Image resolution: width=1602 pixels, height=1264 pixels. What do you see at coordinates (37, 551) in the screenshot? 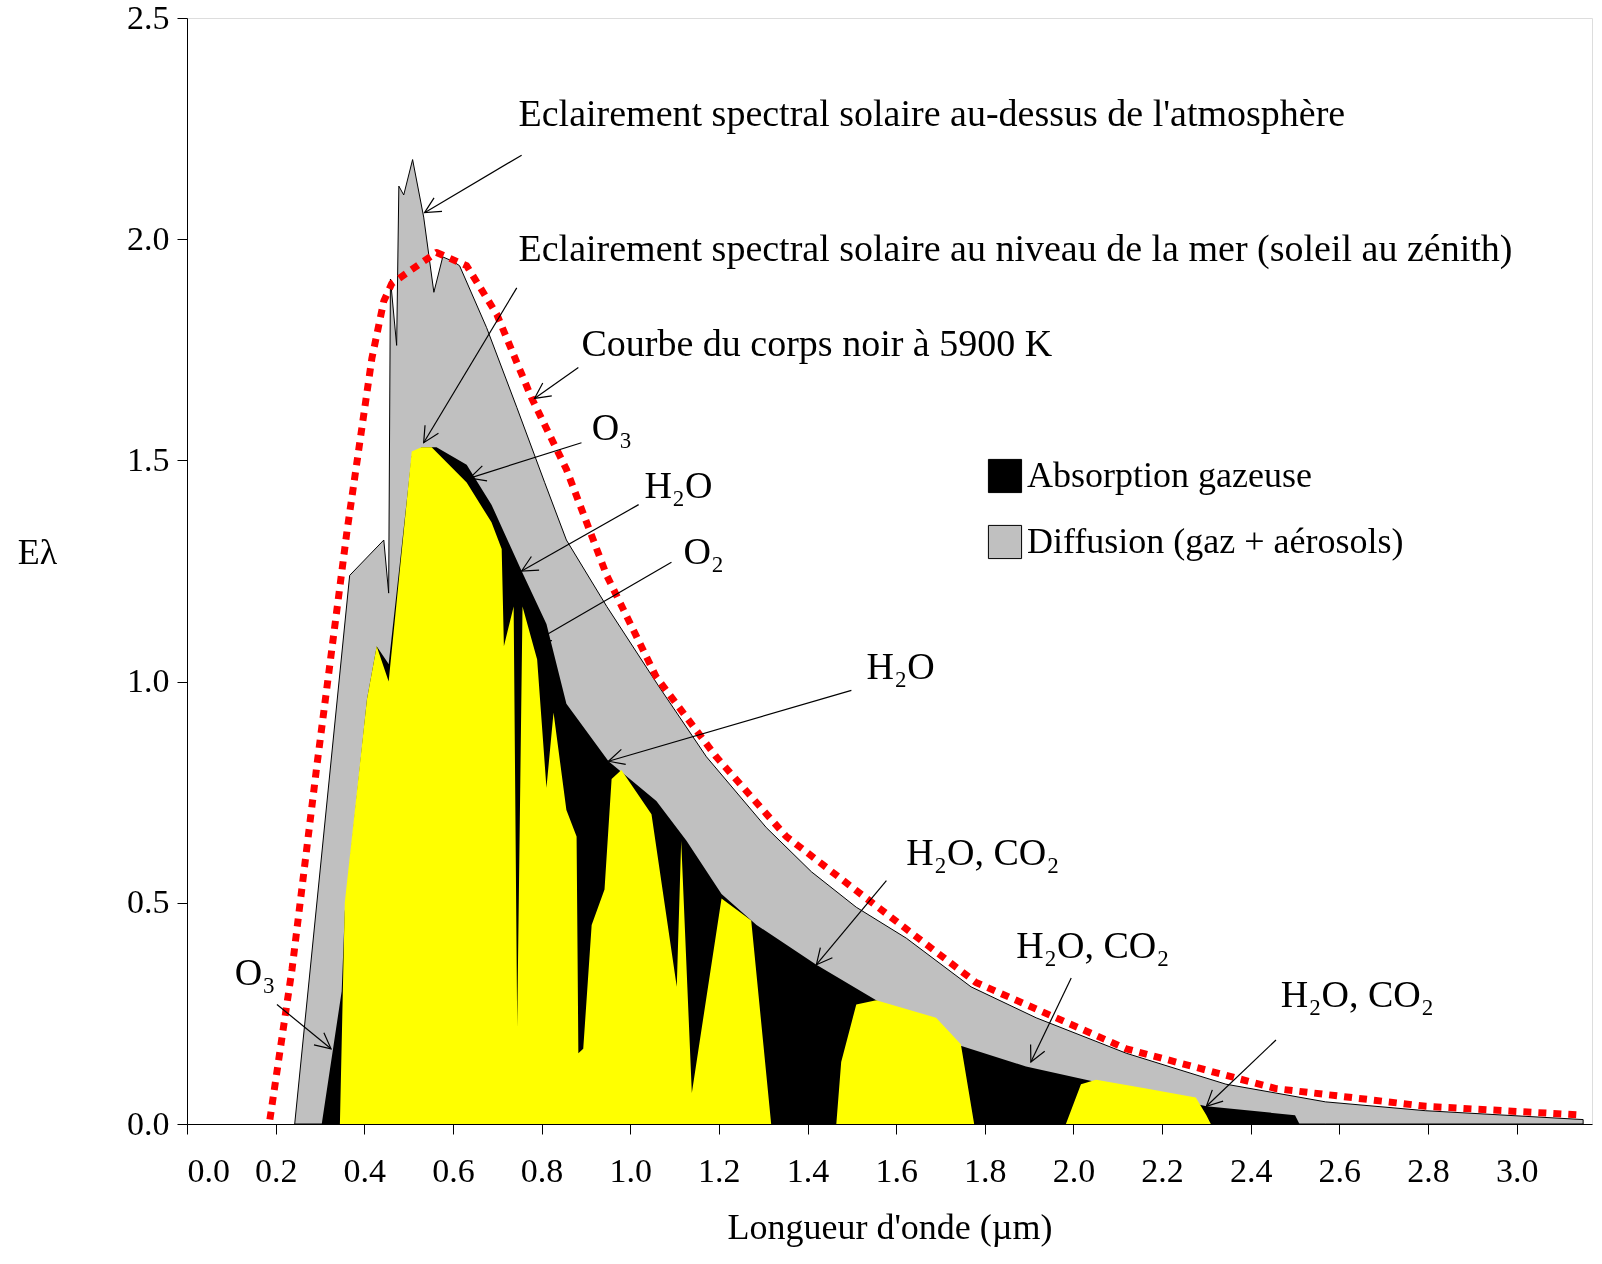
I see `y-axis-title: Eλ` at bounding box center [37, 551].